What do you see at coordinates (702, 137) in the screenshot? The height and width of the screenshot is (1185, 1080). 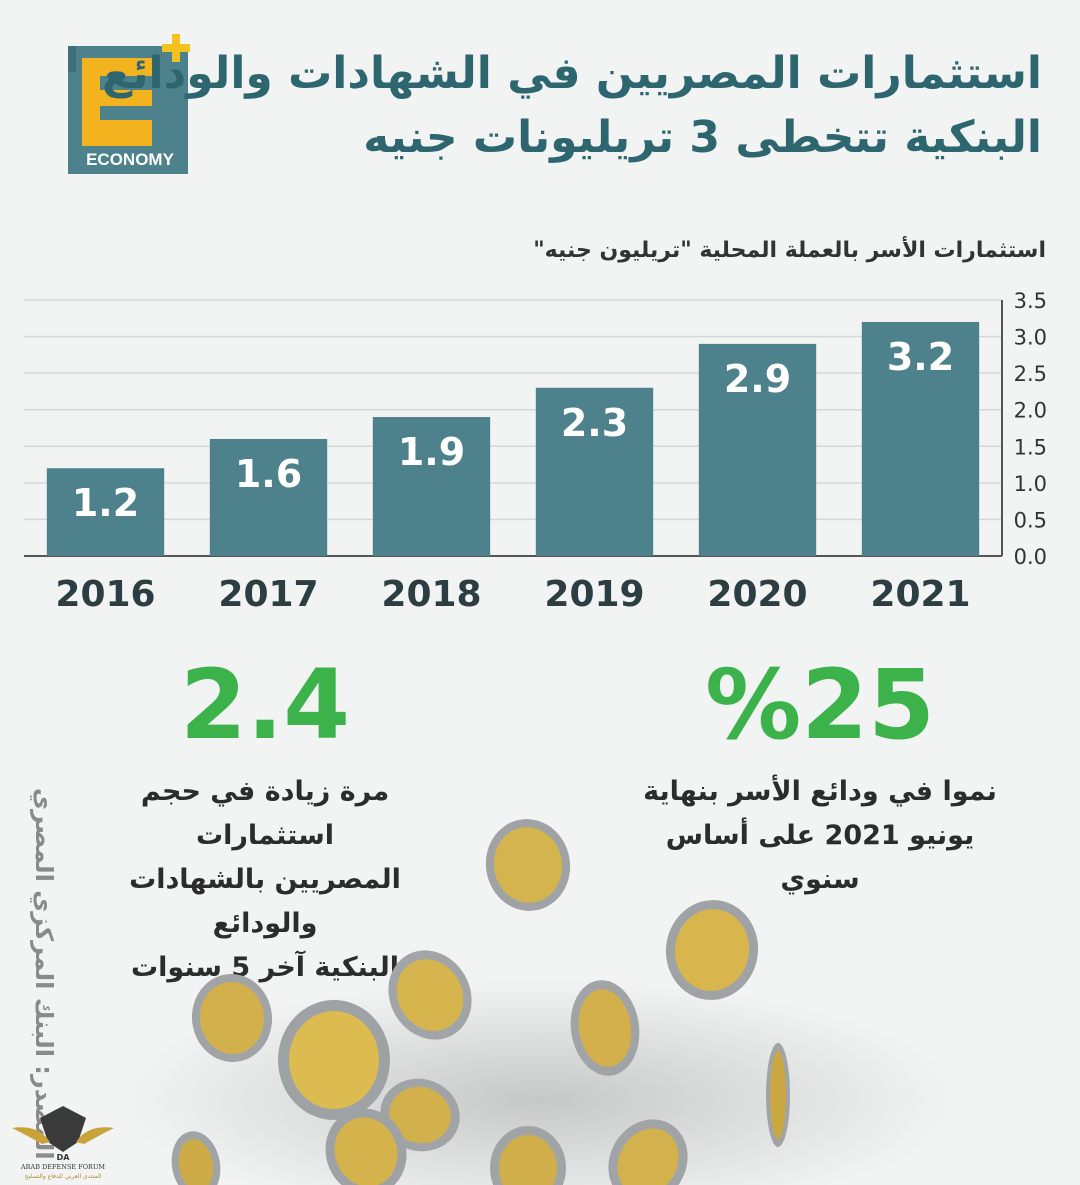 I see `title-line-2: البنكية تتخطى 3 تريليونات جنيه` at bounding box center [702, 137].